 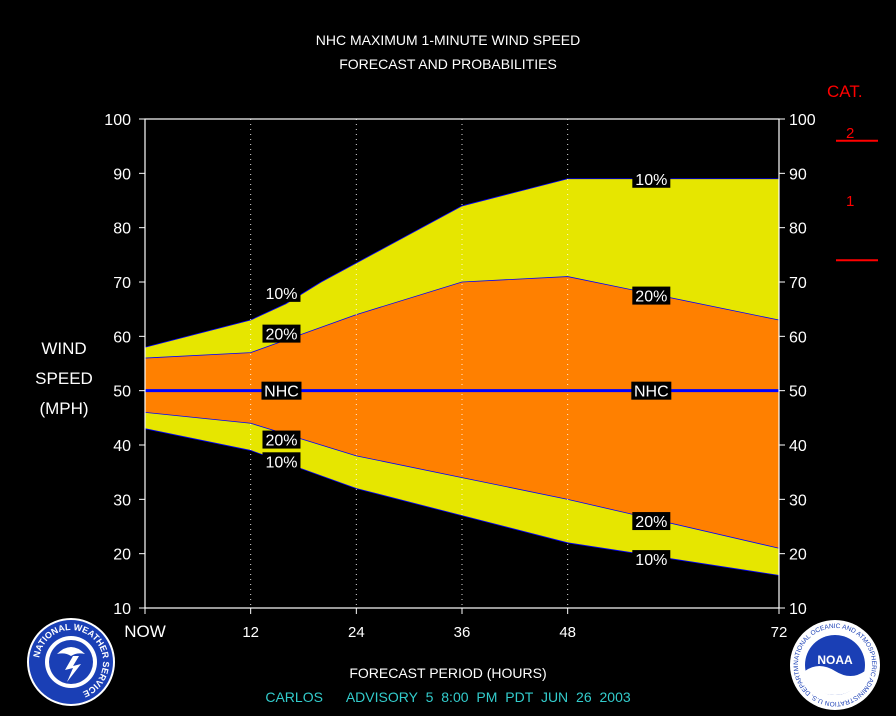 What do you see at coordinates (798, 609) in the screenshot?
I see `y-tick-label-right: 10` at bounding box center [798, 609].